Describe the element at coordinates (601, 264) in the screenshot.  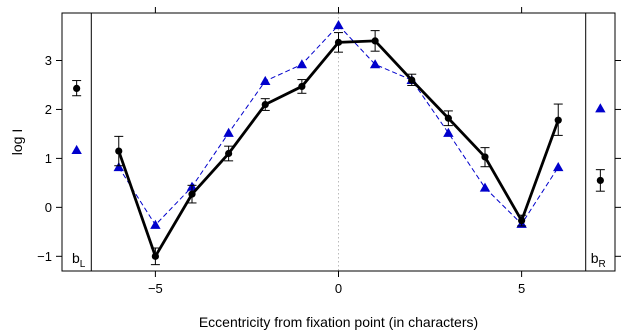
I see `right-panel-label-subscript: R` at that location.